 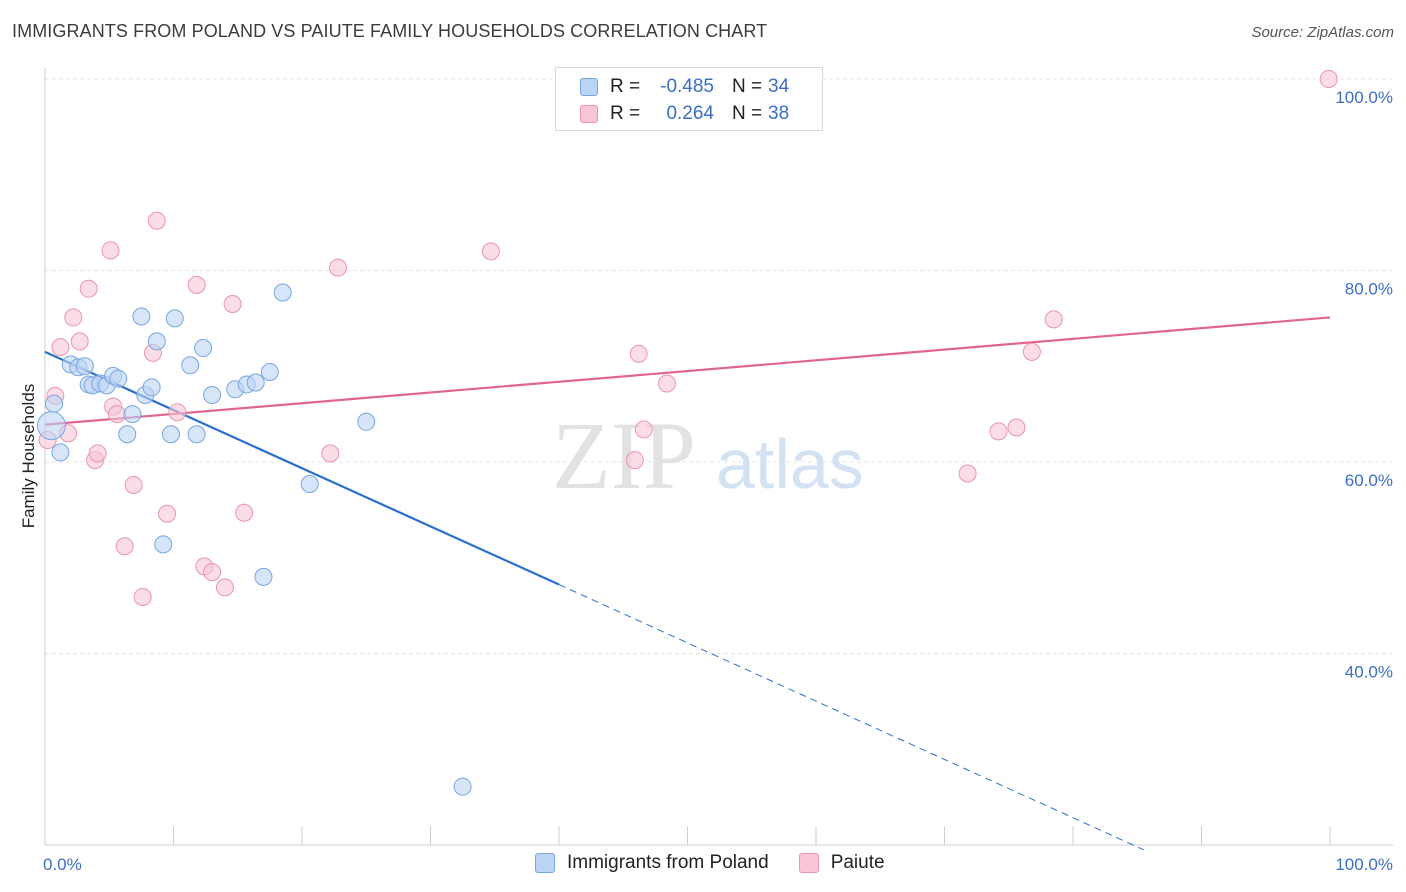 I want to click on legend-r-value: 0.264, so click(x=690, y=113).